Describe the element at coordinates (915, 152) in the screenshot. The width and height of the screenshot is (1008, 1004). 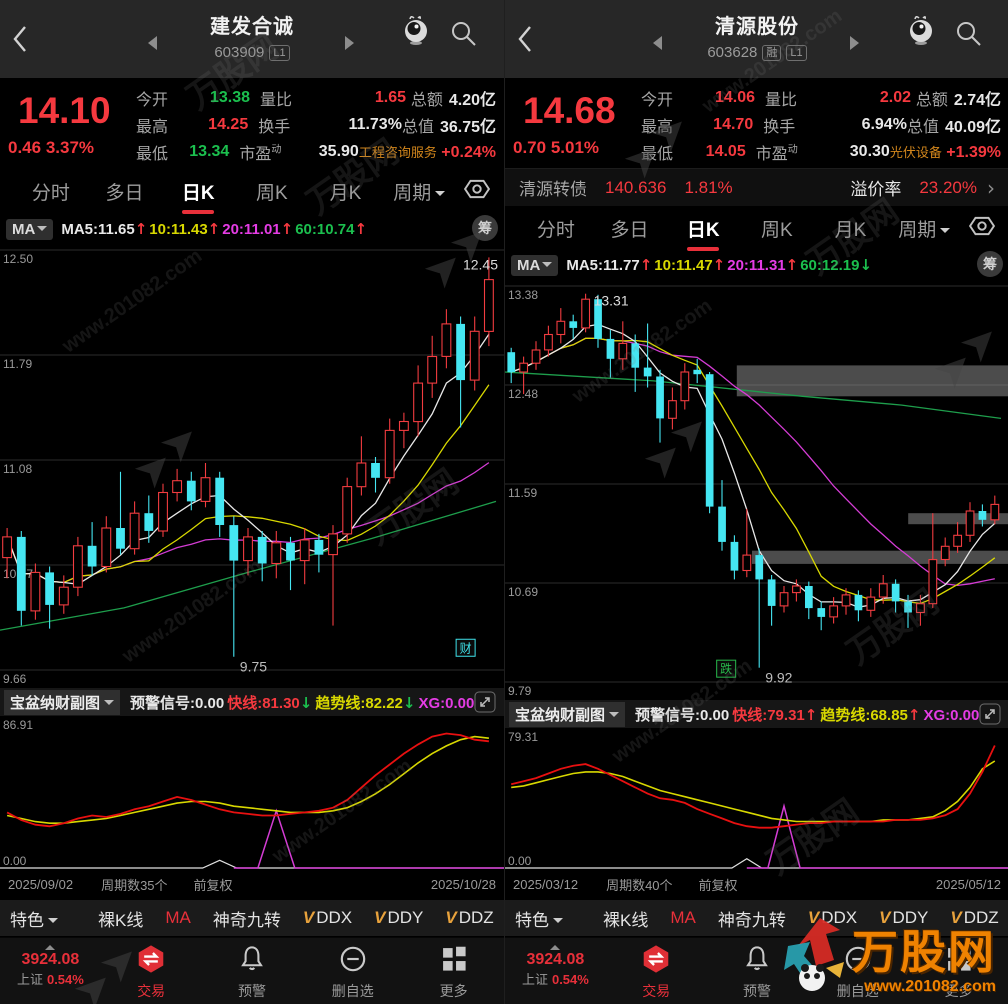
I see `industry-name: 光伏设备` at that location.